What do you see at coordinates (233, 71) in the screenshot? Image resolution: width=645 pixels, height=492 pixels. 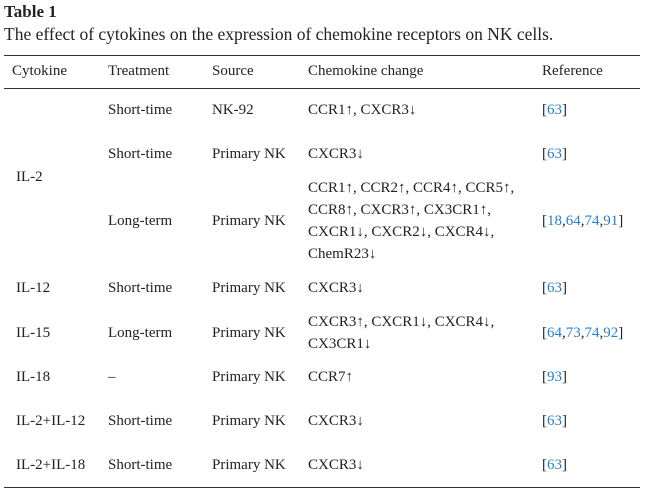 I see `column-header: Source` at bounding box center [233, 71].